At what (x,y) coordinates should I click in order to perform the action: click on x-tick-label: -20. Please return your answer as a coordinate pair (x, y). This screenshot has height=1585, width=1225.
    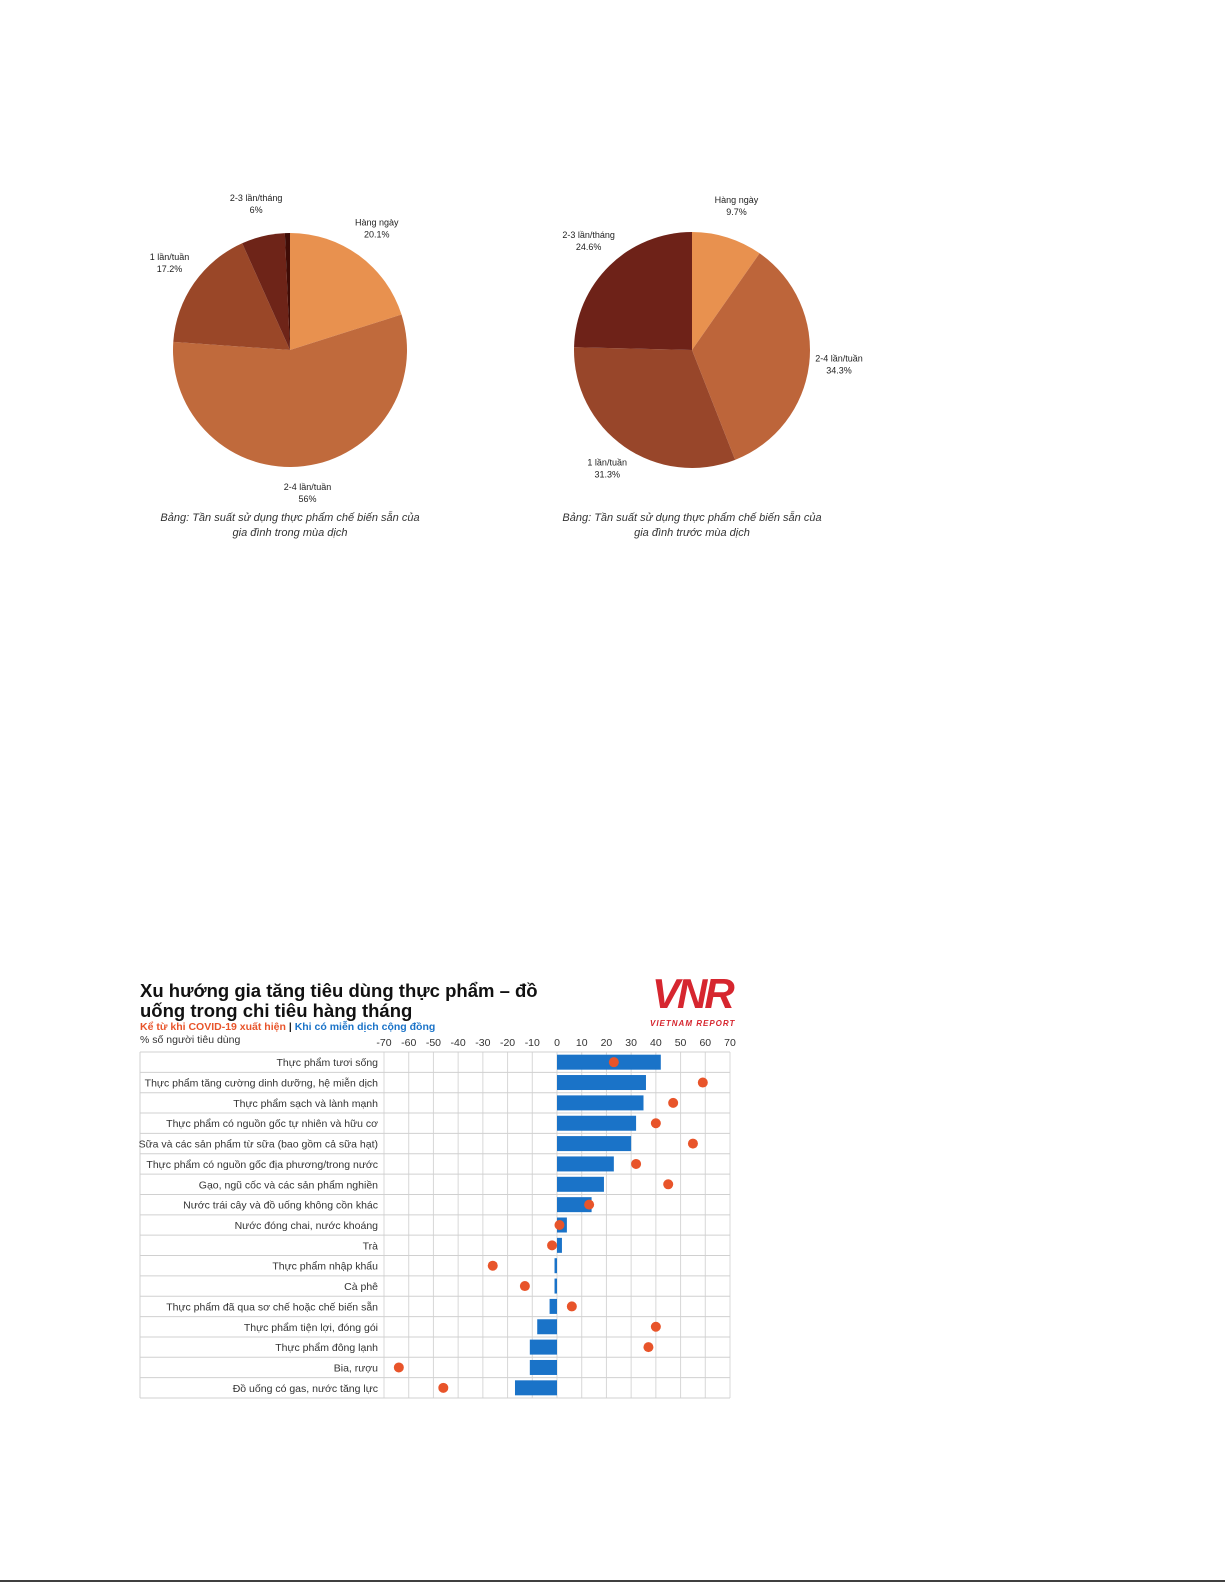
    Looking at the image, I should click on (507, 1043).